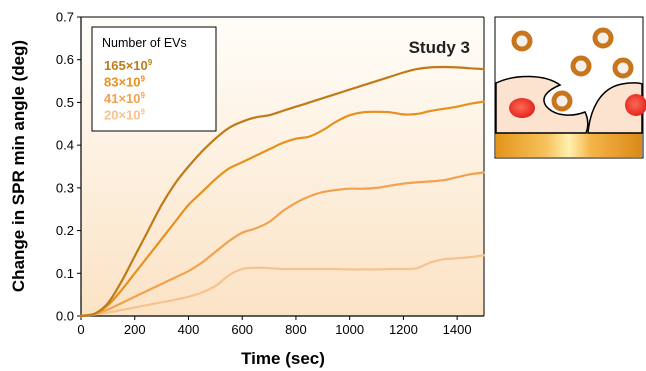  I want to click on legend-box, so click(154, 79).